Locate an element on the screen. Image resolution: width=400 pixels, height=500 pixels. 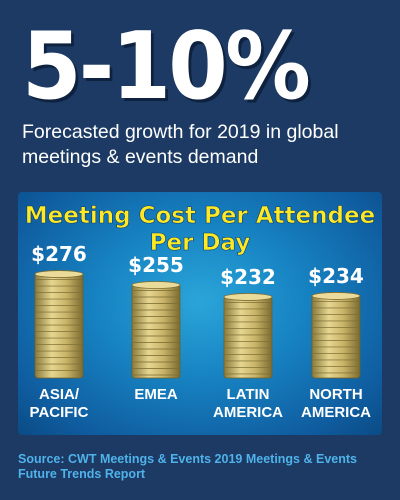
category-label: EMEA is located at coordinates (156, 394).